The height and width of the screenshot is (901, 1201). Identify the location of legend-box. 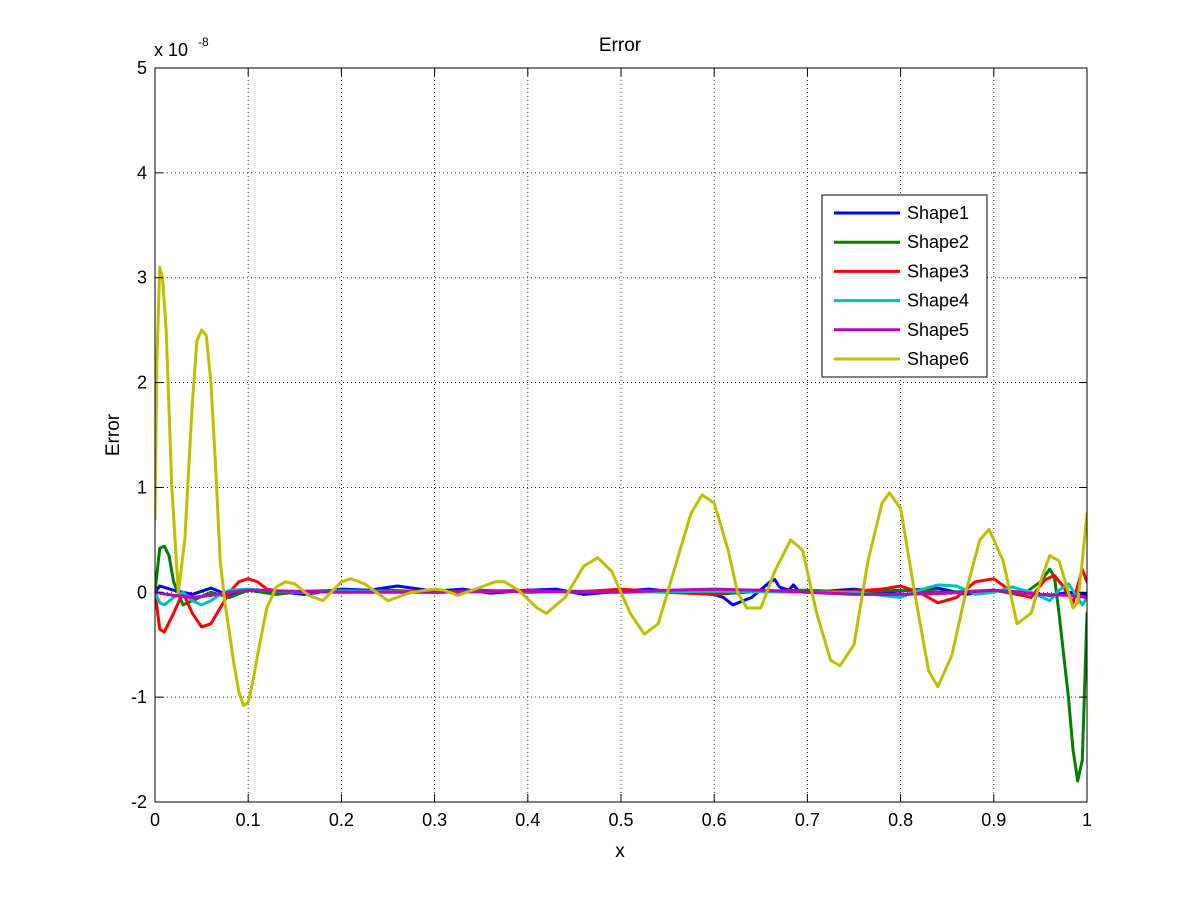
(904, 286).